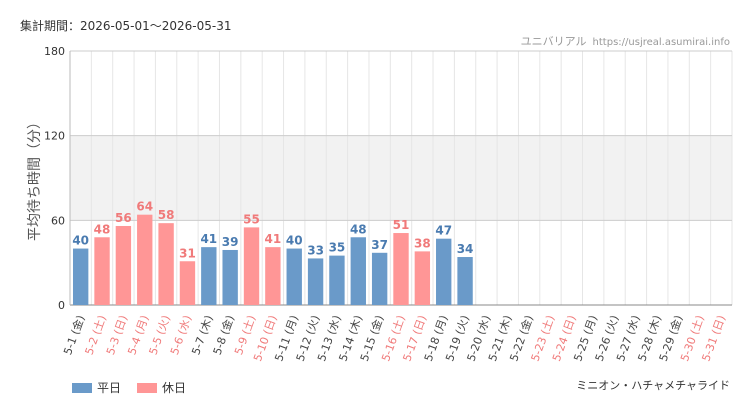 The image size is (750, 410). I want to click on bar-value-label: 47, so click(443, 231).